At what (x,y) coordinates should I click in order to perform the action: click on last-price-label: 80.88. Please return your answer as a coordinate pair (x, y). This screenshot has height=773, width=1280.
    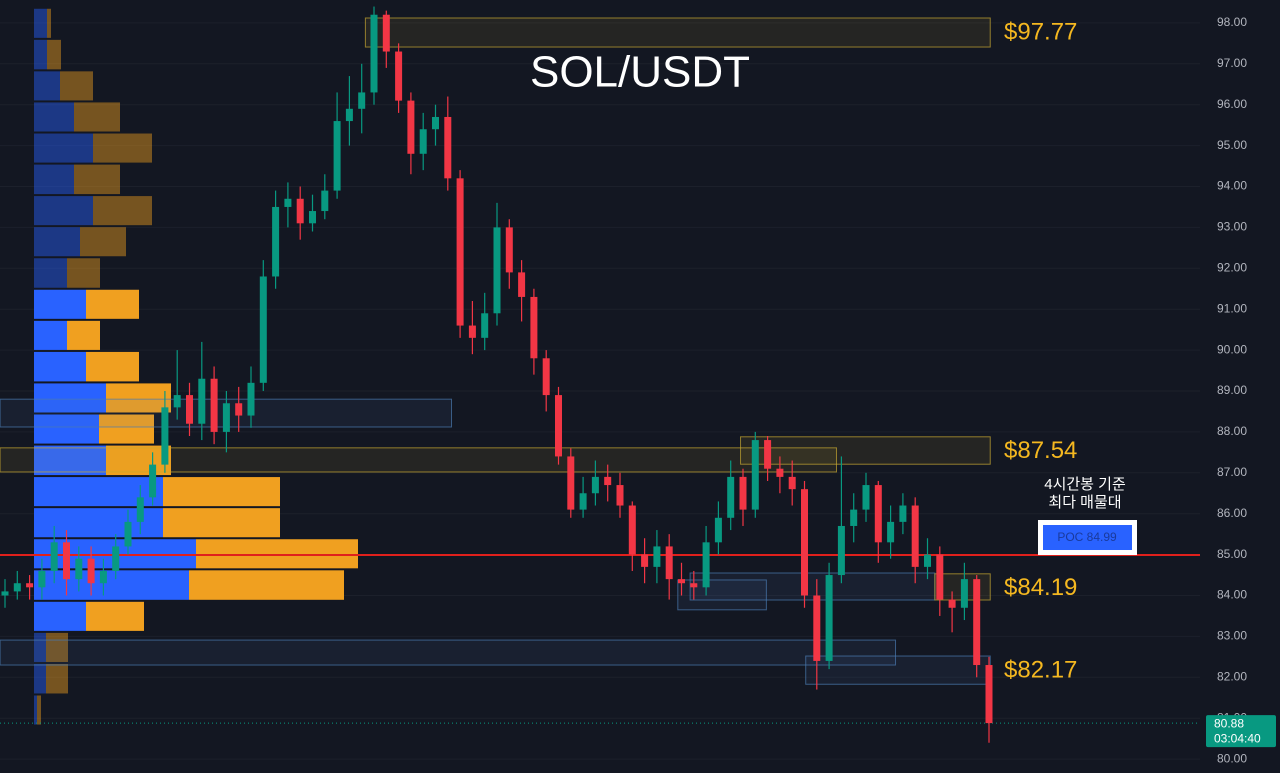
    Looking at the image, I should click on (1229, 723).